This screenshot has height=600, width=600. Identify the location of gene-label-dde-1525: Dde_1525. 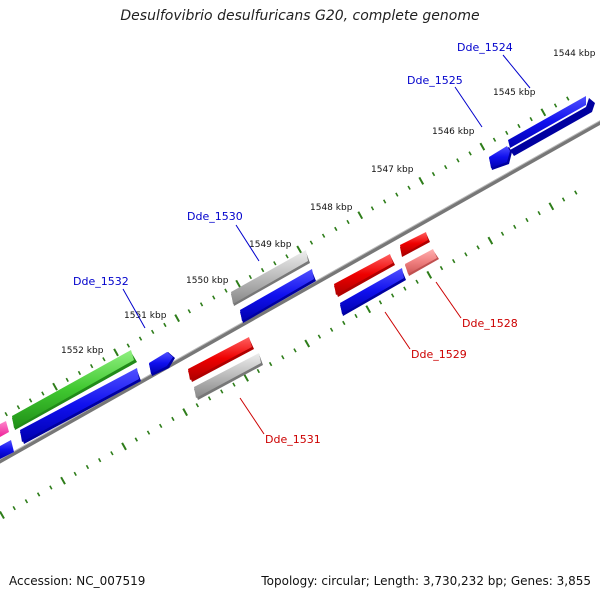
(435, 80).